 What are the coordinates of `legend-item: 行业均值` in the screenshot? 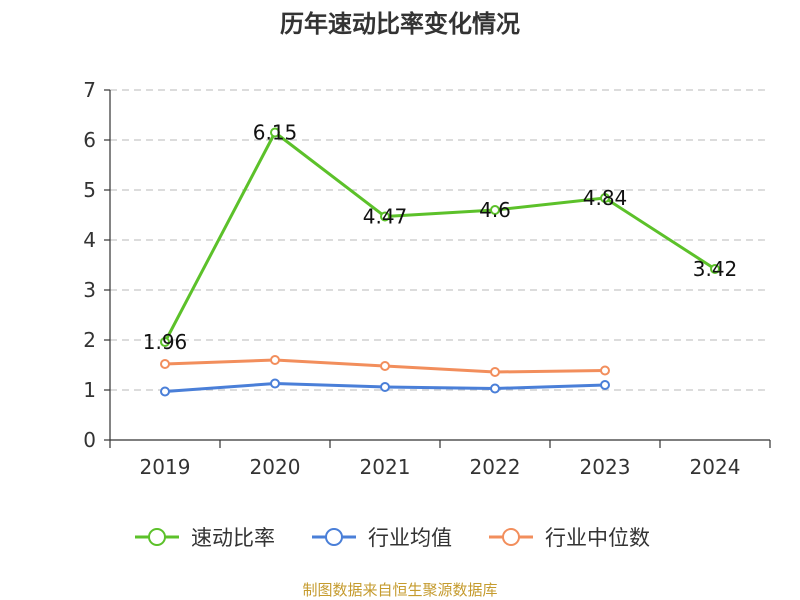 It's located at (382, 538).